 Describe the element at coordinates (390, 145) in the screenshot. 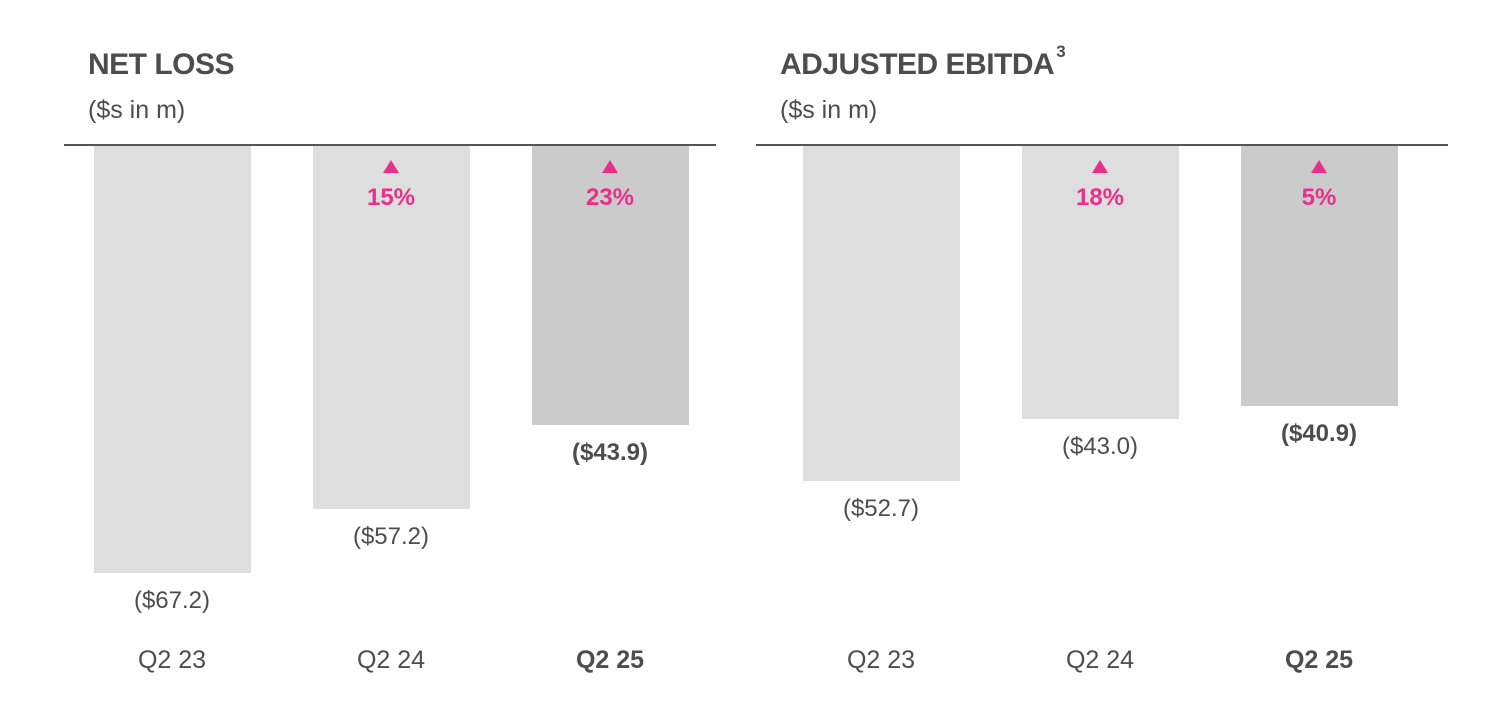

I see `net-loss-baseline` at that location.